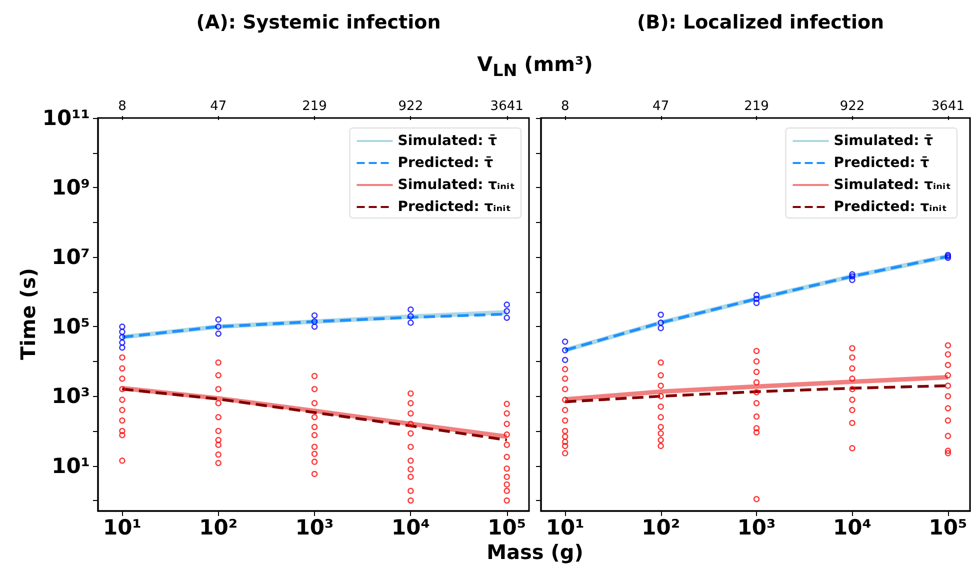  What do you see at coordinates (535, 552) in the screenshot?
I see `x-axis-title: Mass (g)` at bounding box center [535, 552].